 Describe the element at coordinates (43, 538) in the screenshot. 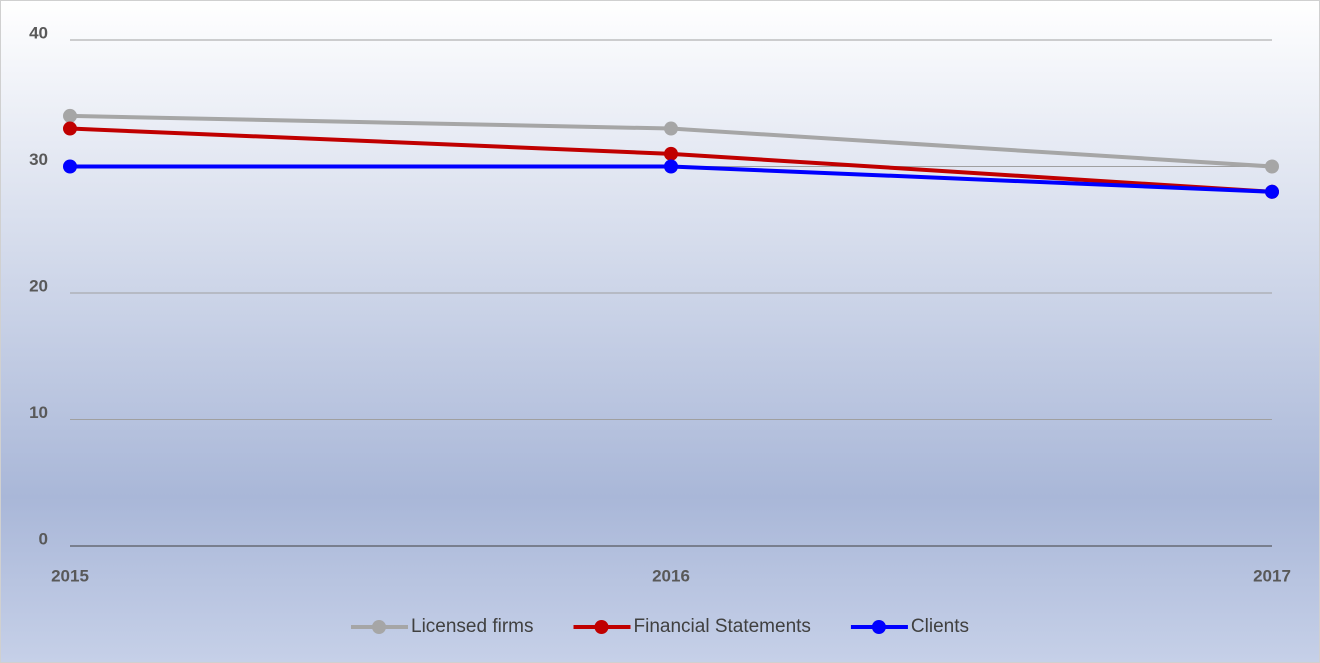

I see `y-tick-label: 0` at that location.